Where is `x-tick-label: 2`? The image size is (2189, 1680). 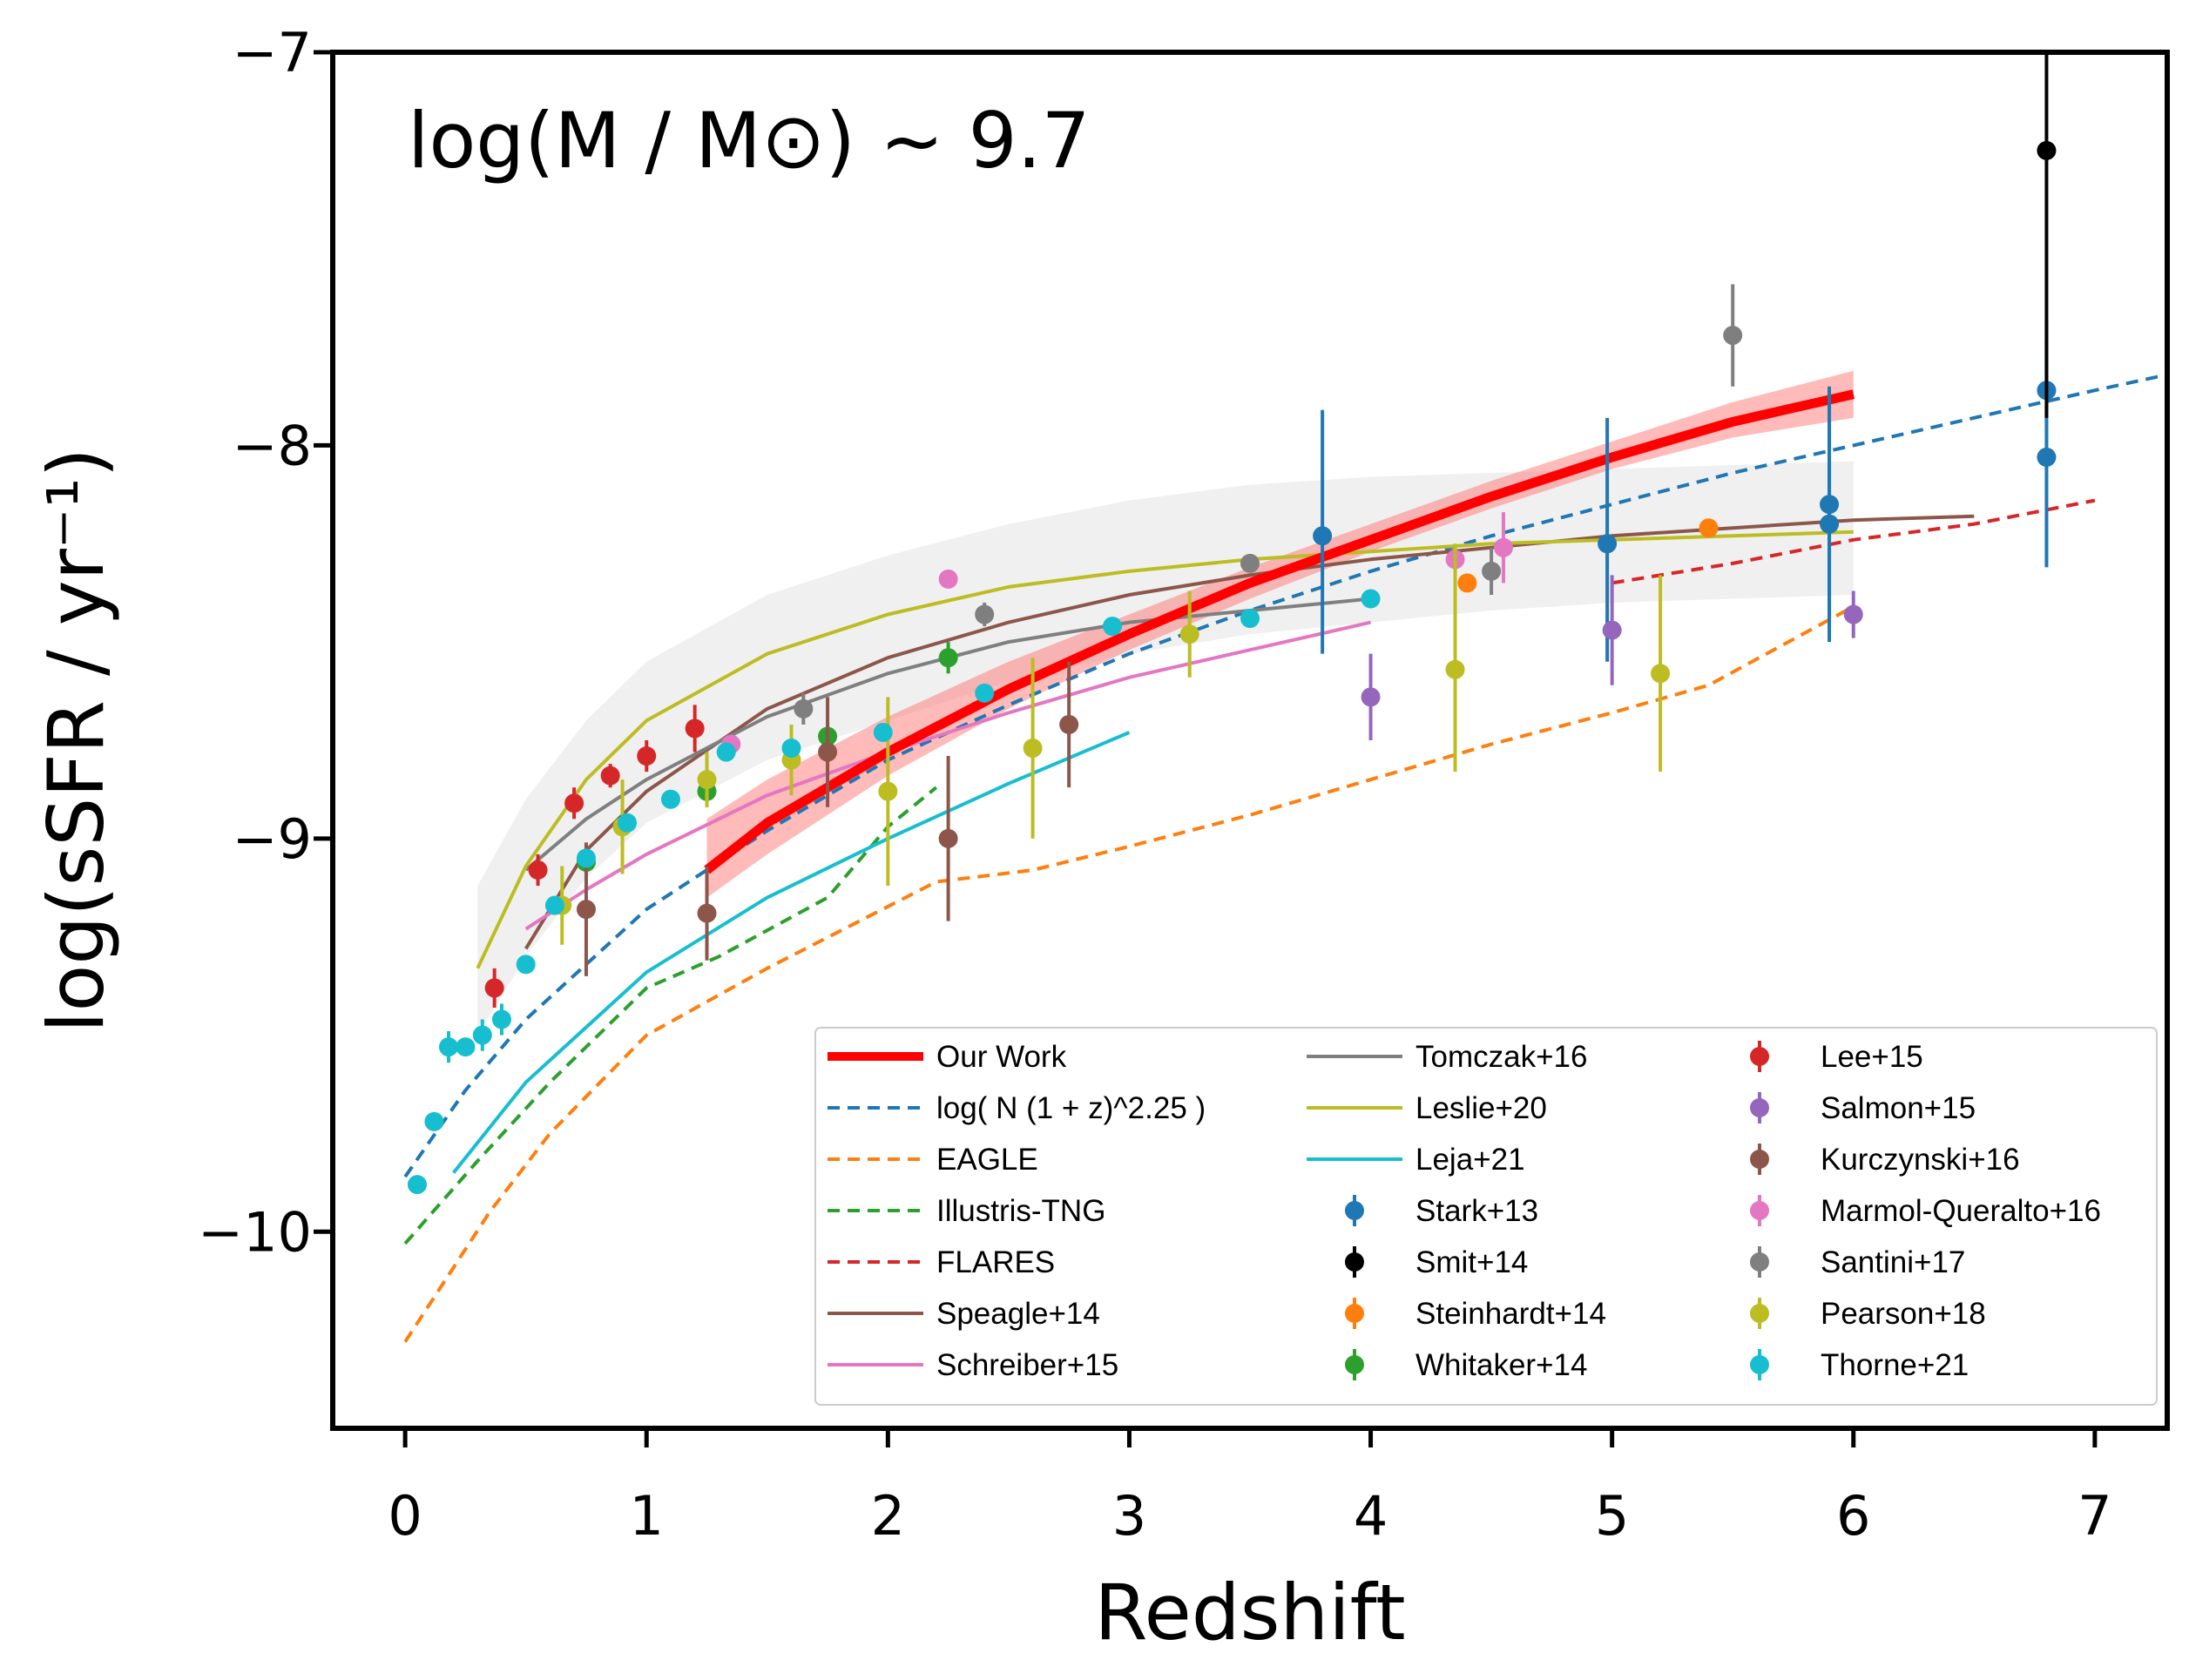 x-tick-label: 2 is located at coordinates (888, 1516).